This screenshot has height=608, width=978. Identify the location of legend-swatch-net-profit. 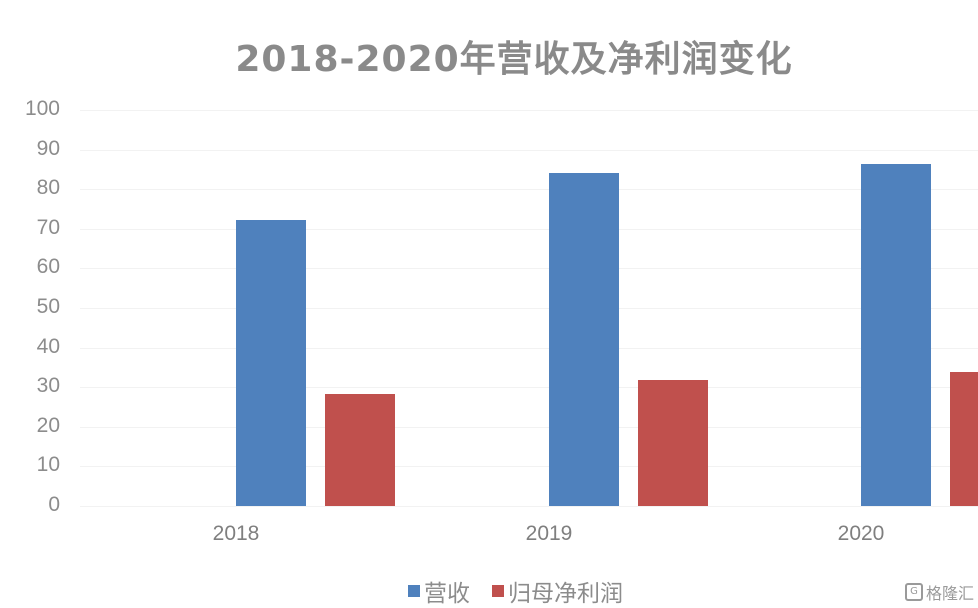
(498, 591).